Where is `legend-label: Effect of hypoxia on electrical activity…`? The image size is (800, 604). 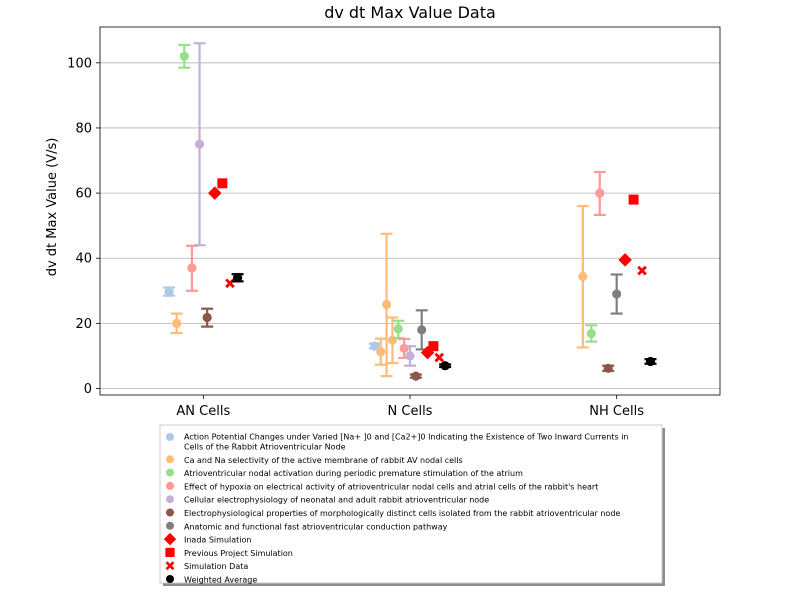
legend-label: Effect of hypoxia on electrical activity… is located at coordinates (391, 486).